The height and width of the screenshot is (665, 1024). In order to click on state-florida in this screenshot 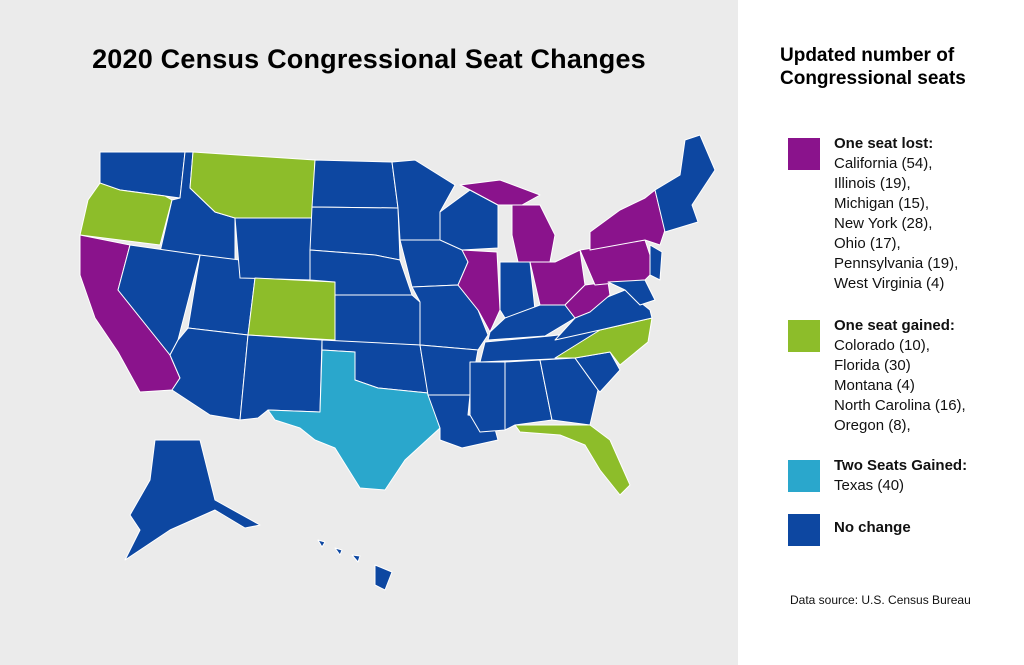, I will do `click(572, 460)`.